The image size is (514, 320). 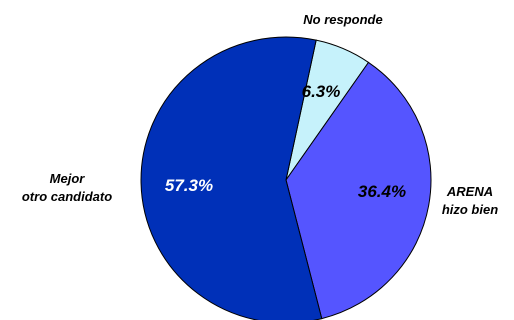 What do you see at coordinates (382, 191) in the screenshot?
I see `slice-value-label-arena-hizo-bien: 36.4%` at bounding box center [382, 191].